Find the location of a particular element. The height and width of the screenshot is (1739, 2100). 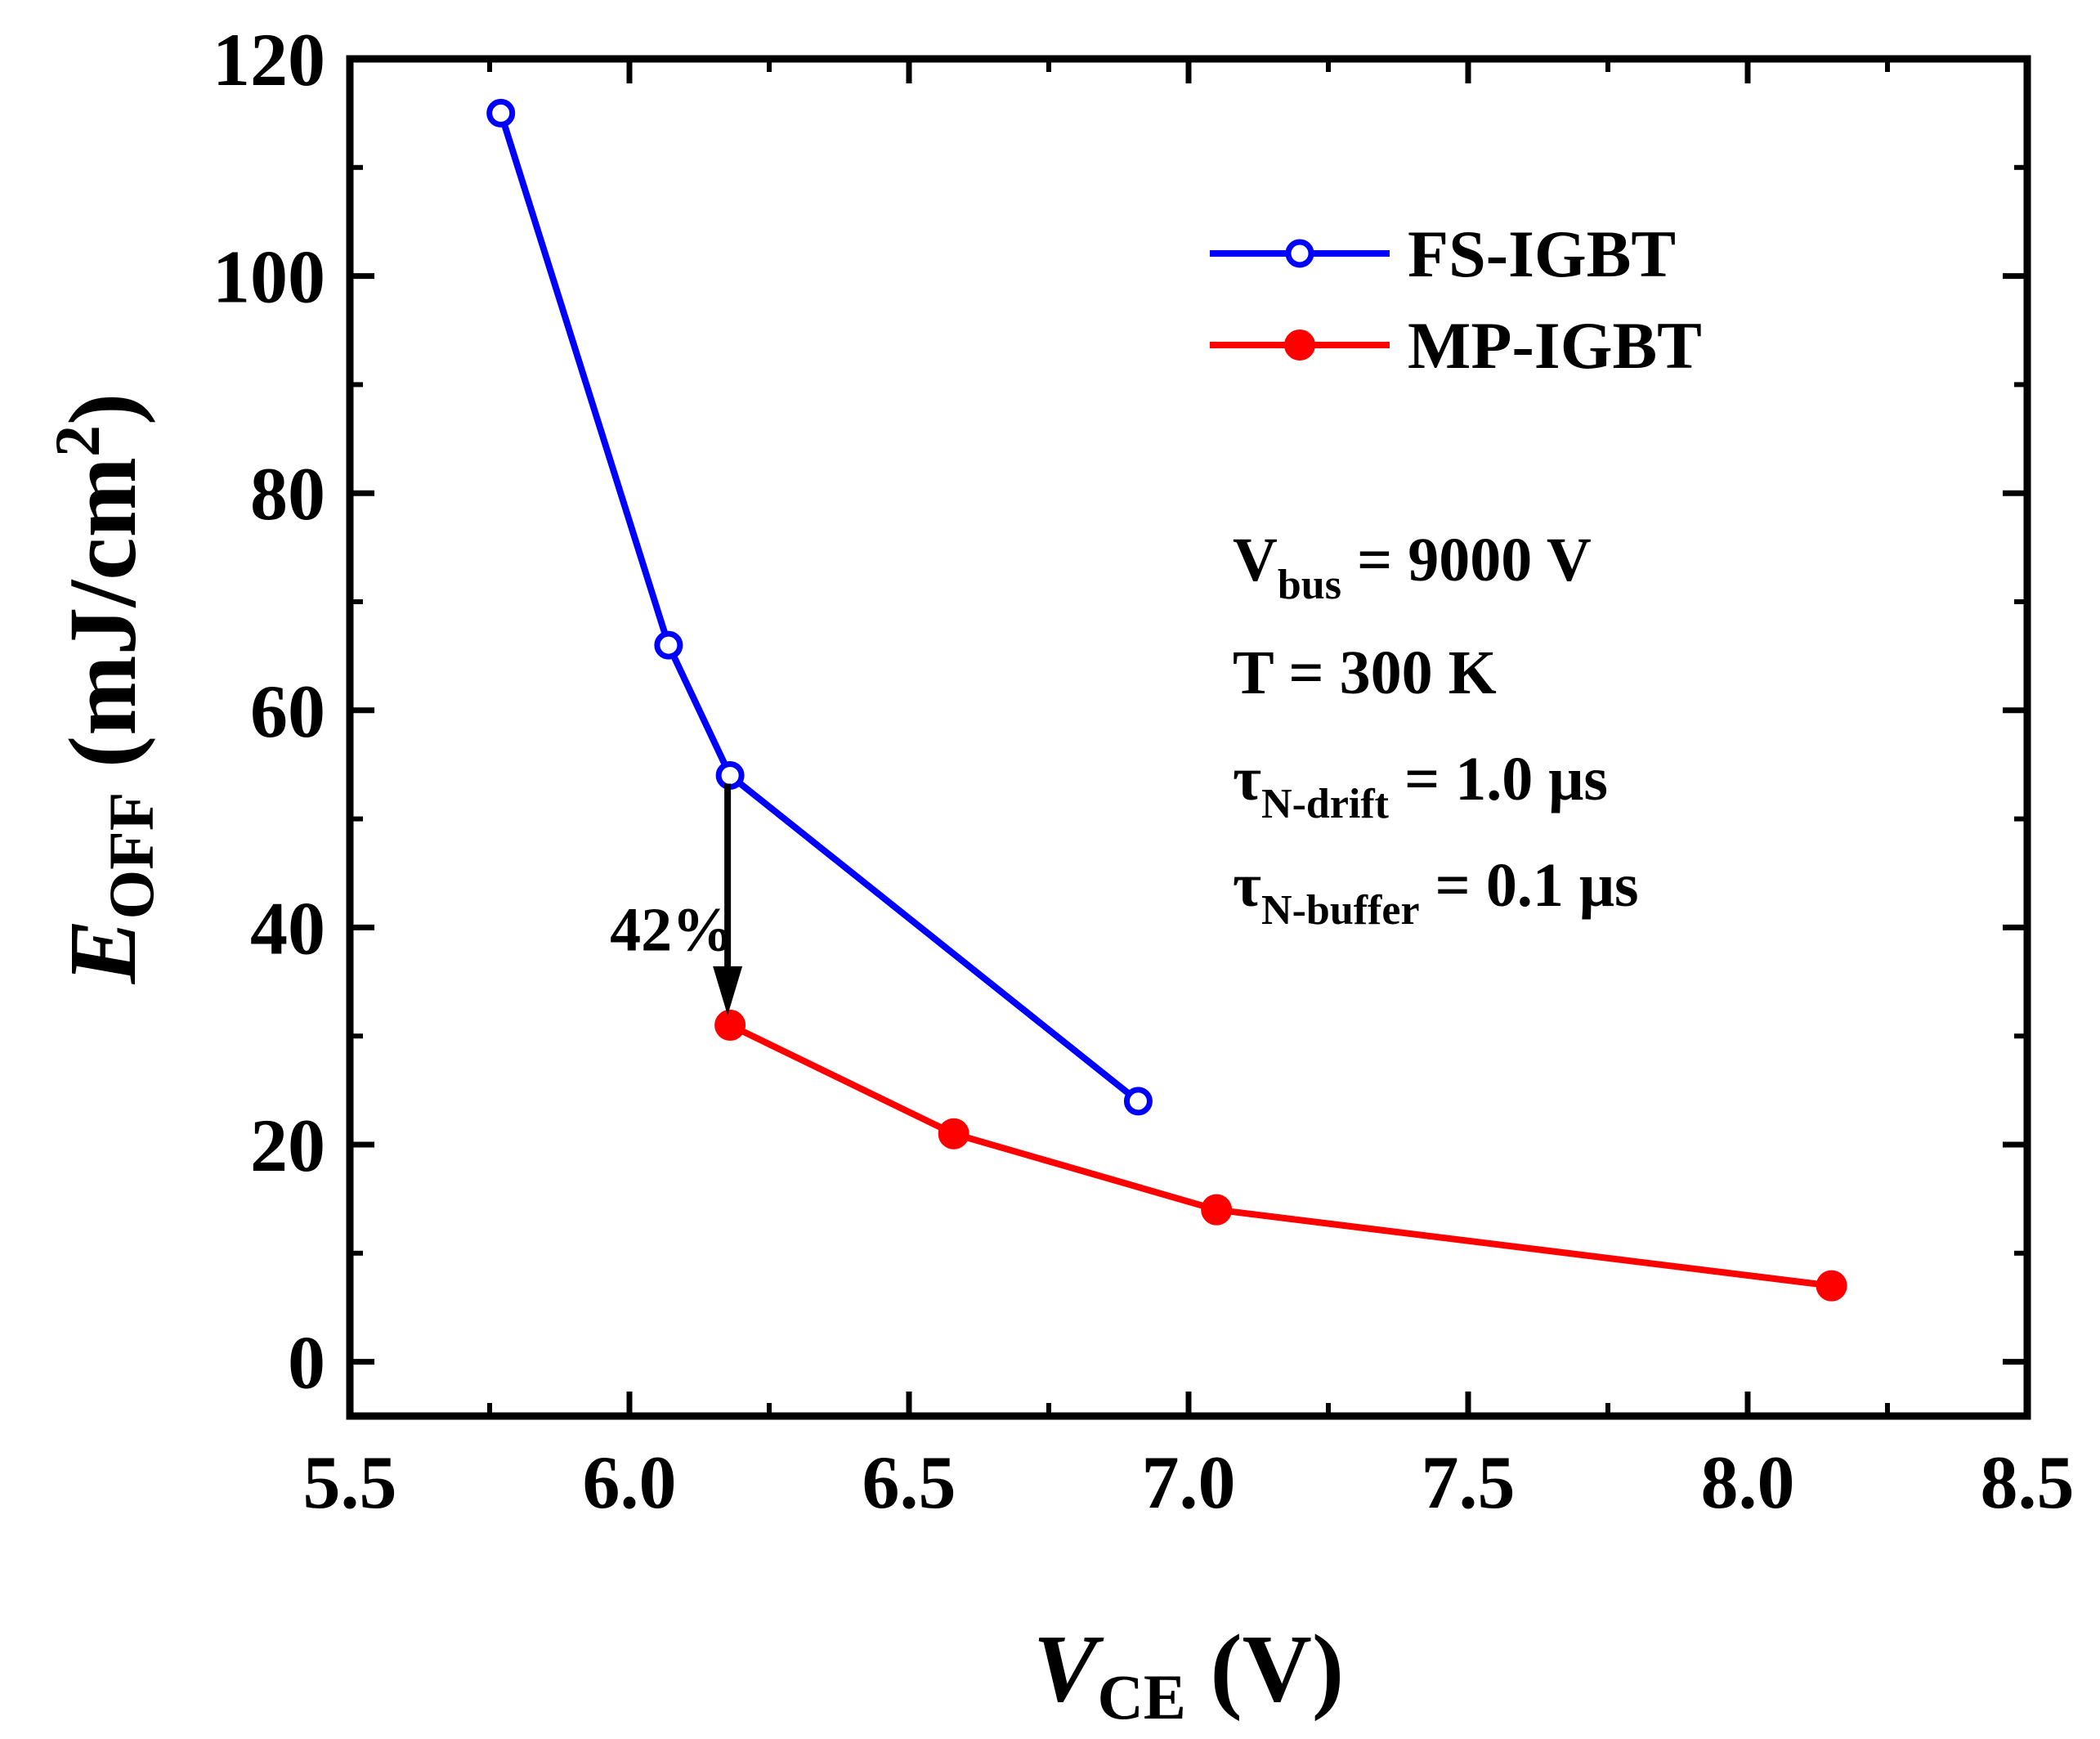

condition-value: = 0.1 μs is located at coordinates (1529, 885).